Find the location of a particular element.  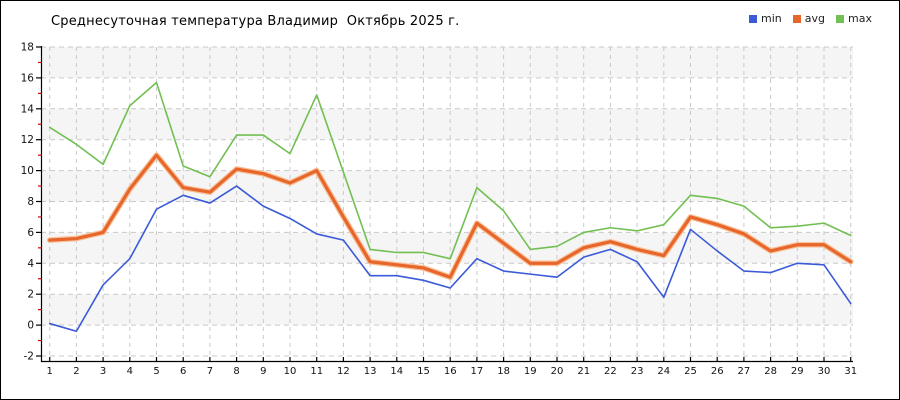

svg-text: 27 is located at coordinates (744, 371).